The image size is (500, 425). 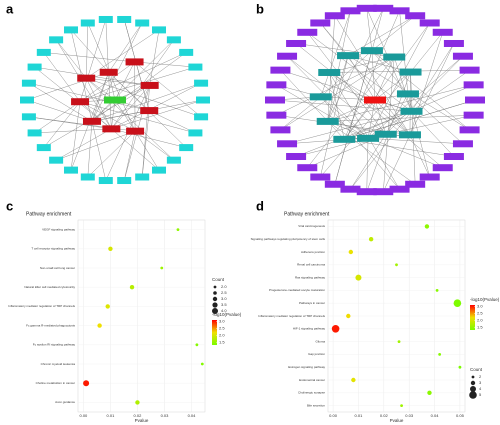 What do you see at coordinates (476, 369) in the screenshot?
I see `legend-title: Count` at bounding box center [476, 369].